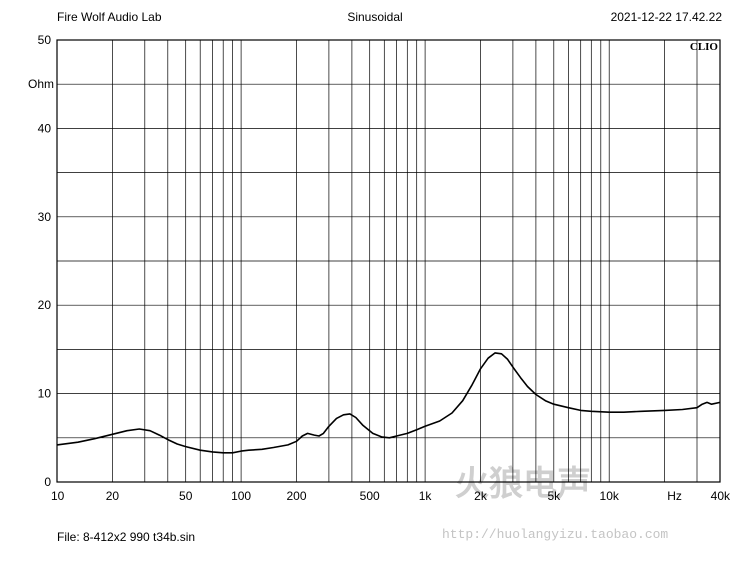 The width and height of the screenshot is (750, 562). I want to click on clio-logo: CLIO, so click(704, 47).